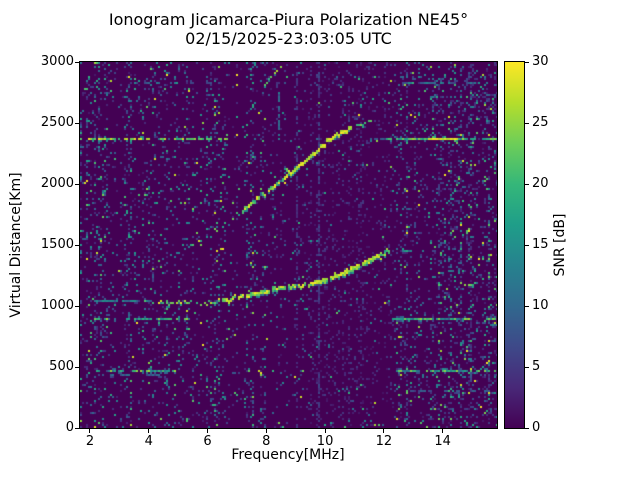 The height and width of the screenshot is (480, 640). Describe the element at coordinates (540, 183) in the screenshot. I see `colorbar-tick-label: 20` at that location.